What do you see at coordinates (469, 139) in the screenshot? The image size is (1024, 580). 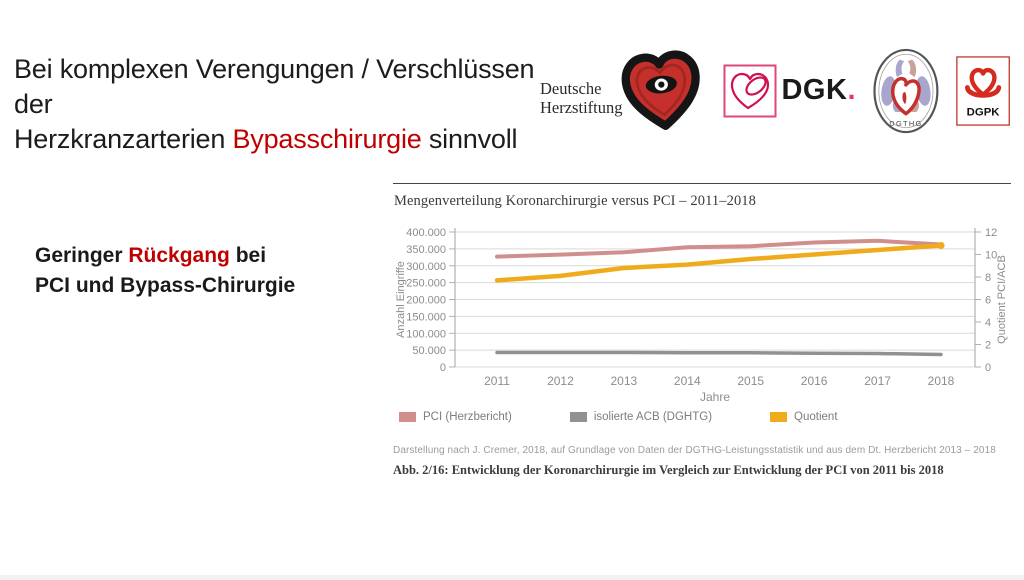 I see `slide-title-line2-post: sinnvoll` at bounding box center [469, 139].